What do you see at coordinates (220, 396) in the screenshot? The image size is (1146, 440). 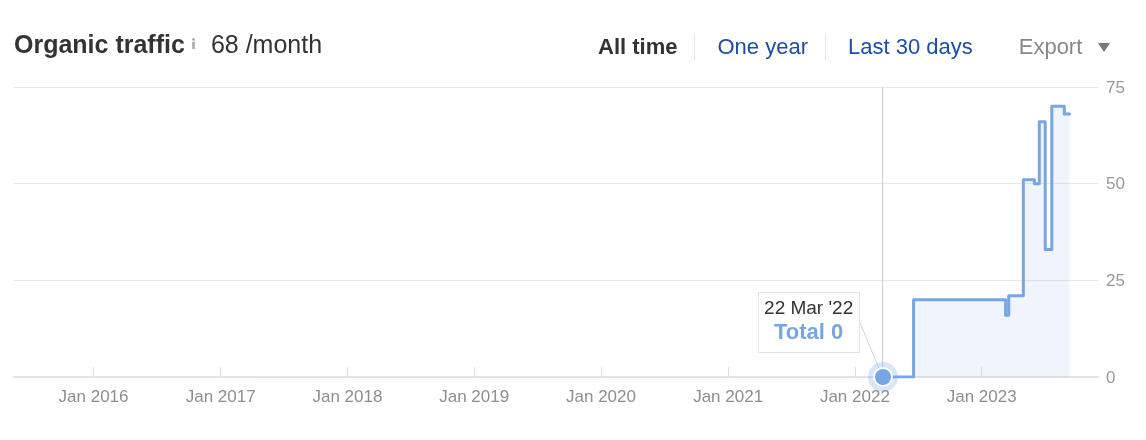 I see `x-tick-label: Jan 2017` at bounding box center [220, 396].